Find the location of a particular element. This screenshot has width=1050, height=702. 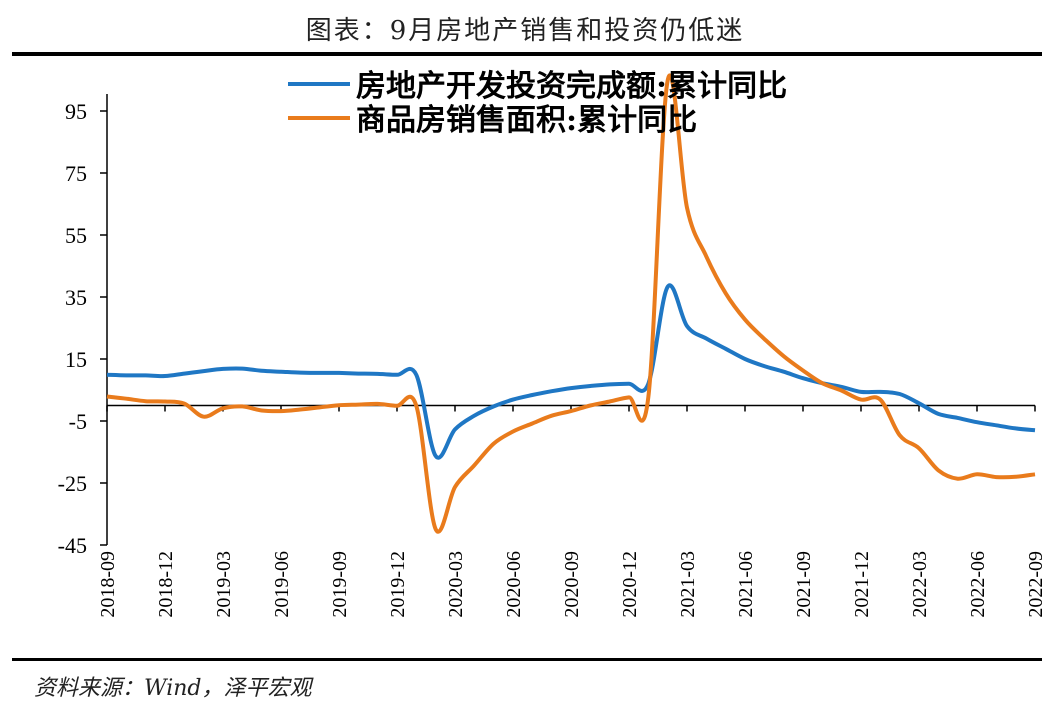

y-tick-label: 75 is located at coordinates (76, 173).